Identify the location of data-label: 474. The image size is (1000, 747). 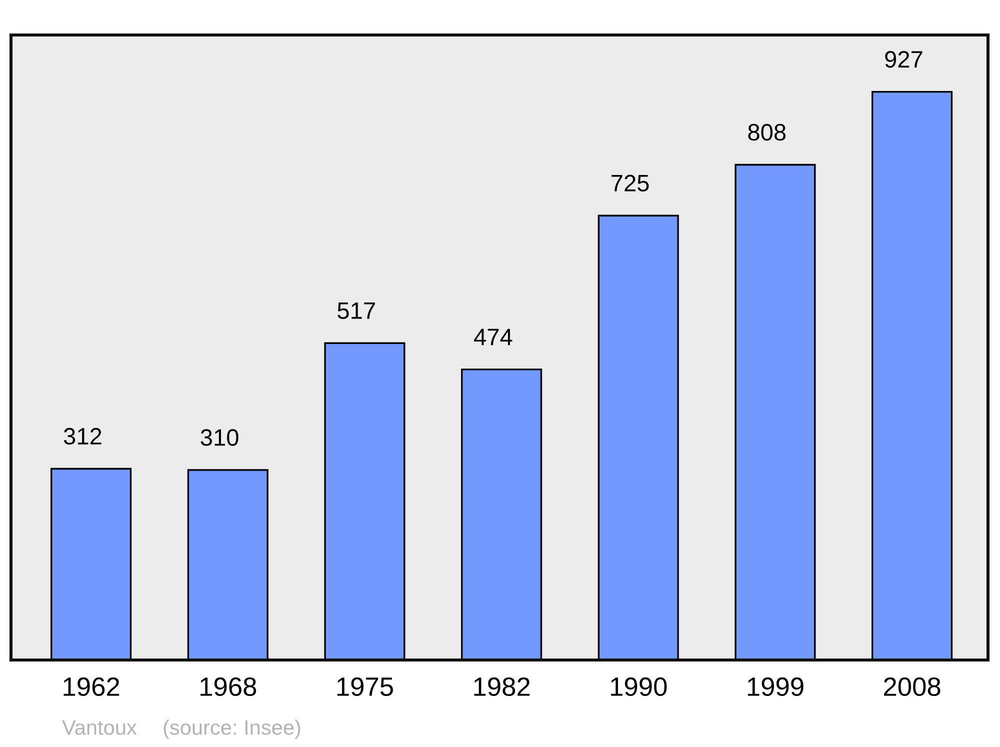
(493, 337).